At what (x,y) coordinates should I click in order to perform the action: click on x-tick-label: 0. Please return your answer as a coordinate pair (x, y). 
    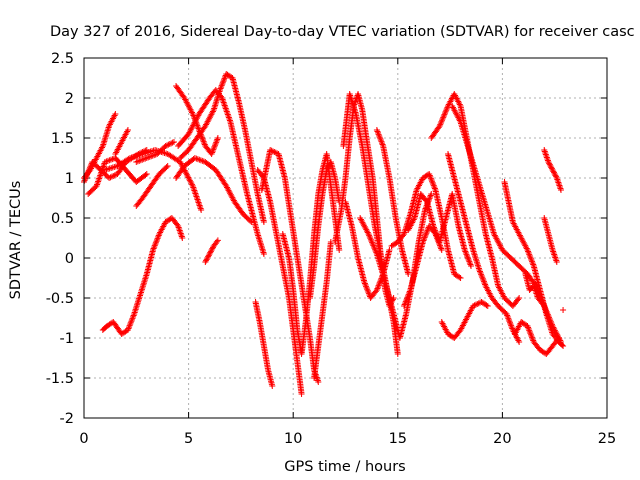
    Looking at the image, I should click on (83, 439).